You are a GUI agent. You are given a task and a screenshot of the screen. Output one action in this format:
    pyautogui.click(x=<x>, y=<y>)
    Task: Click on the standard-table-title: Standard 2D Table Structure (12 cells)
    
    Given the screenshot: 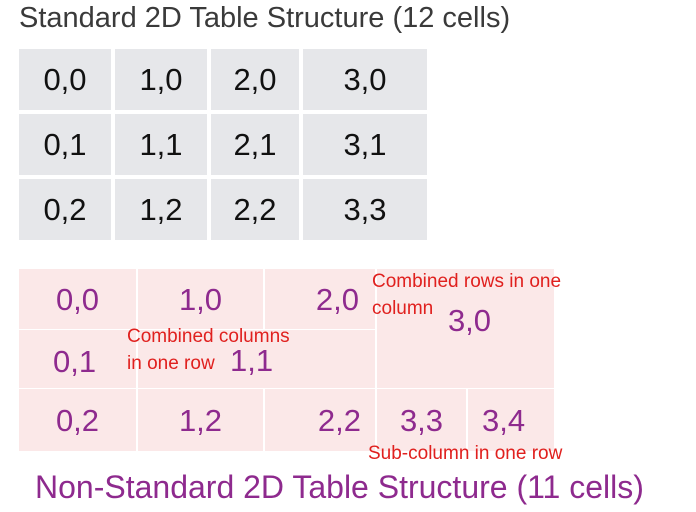 What is the action you would take?
    pyautogui.click(x=265, y=18)
    